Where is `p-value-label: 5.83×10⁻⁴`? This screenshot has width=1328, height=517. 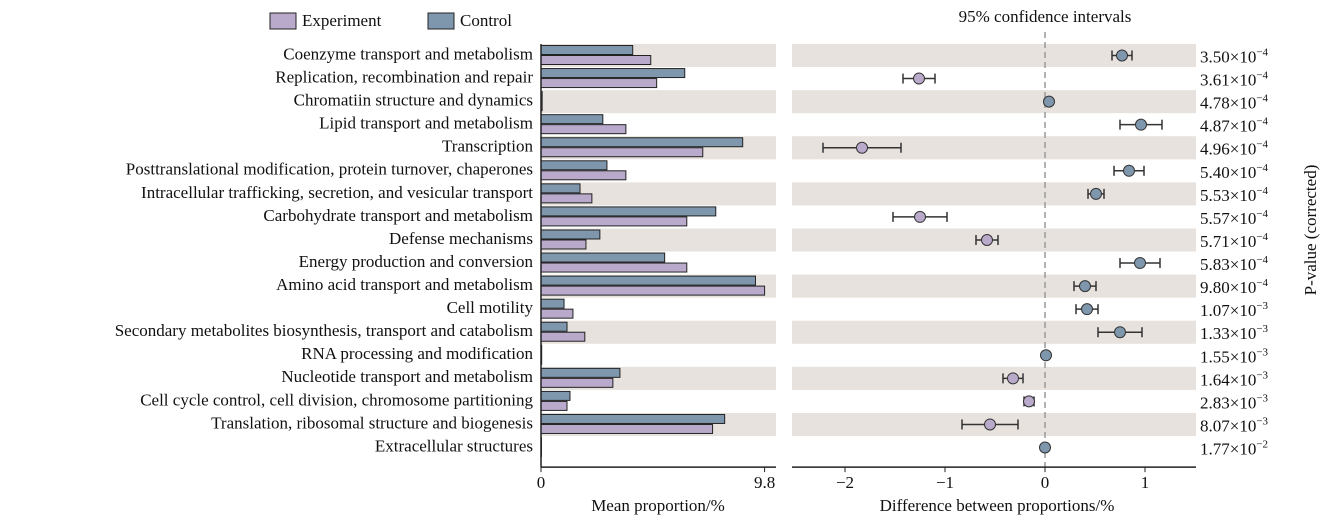 p-value-label: 5.83×10⁻⁴ is located at coordinates (1234, 264).